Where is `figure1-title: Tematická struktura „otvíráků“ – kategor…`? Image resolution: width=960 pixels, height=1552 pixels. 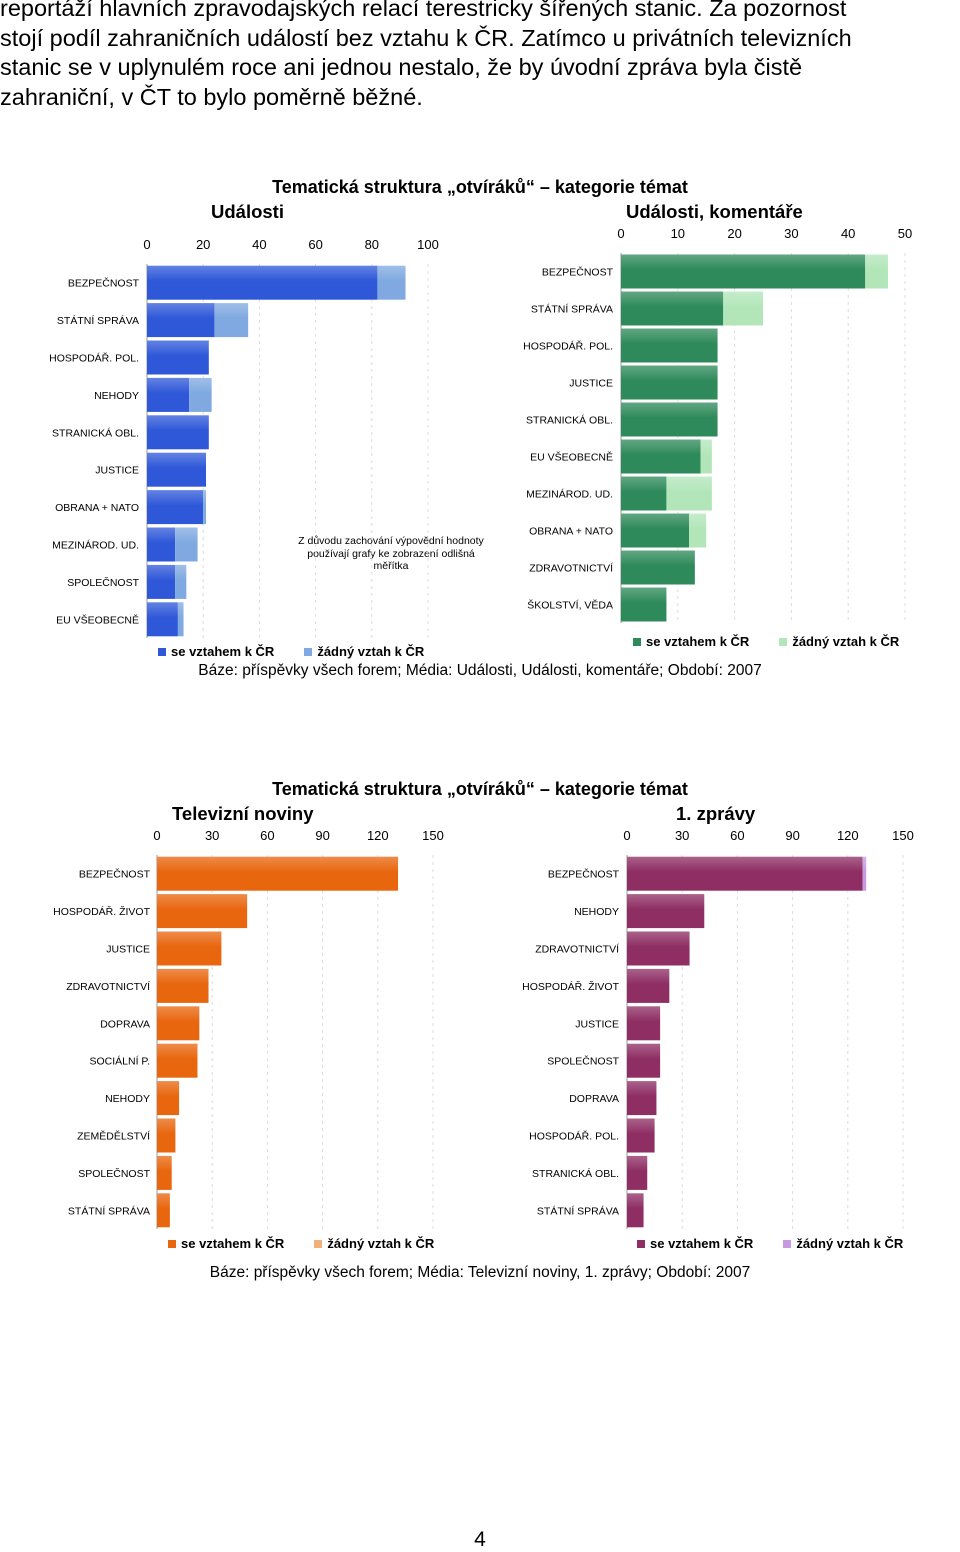
figure1-title: Tematická struktura „otvíráků“ – kategor… is located at coordinates (480, 187).